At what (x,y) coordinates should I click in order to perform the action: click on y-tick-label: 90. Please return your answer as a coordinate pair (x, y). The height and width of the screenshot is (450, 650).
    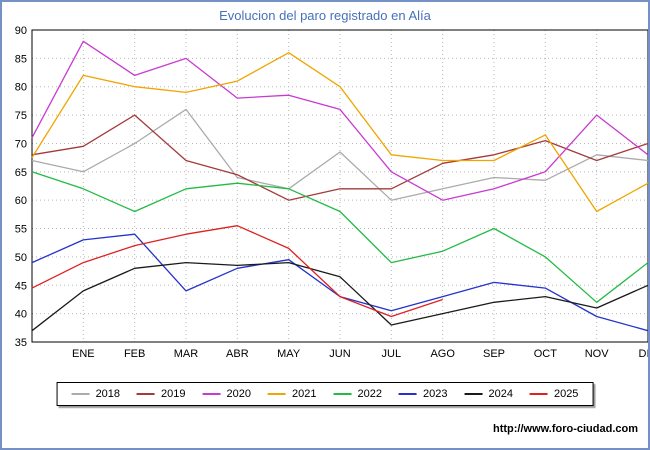
    Looking at the image, I should click on (21, 31).